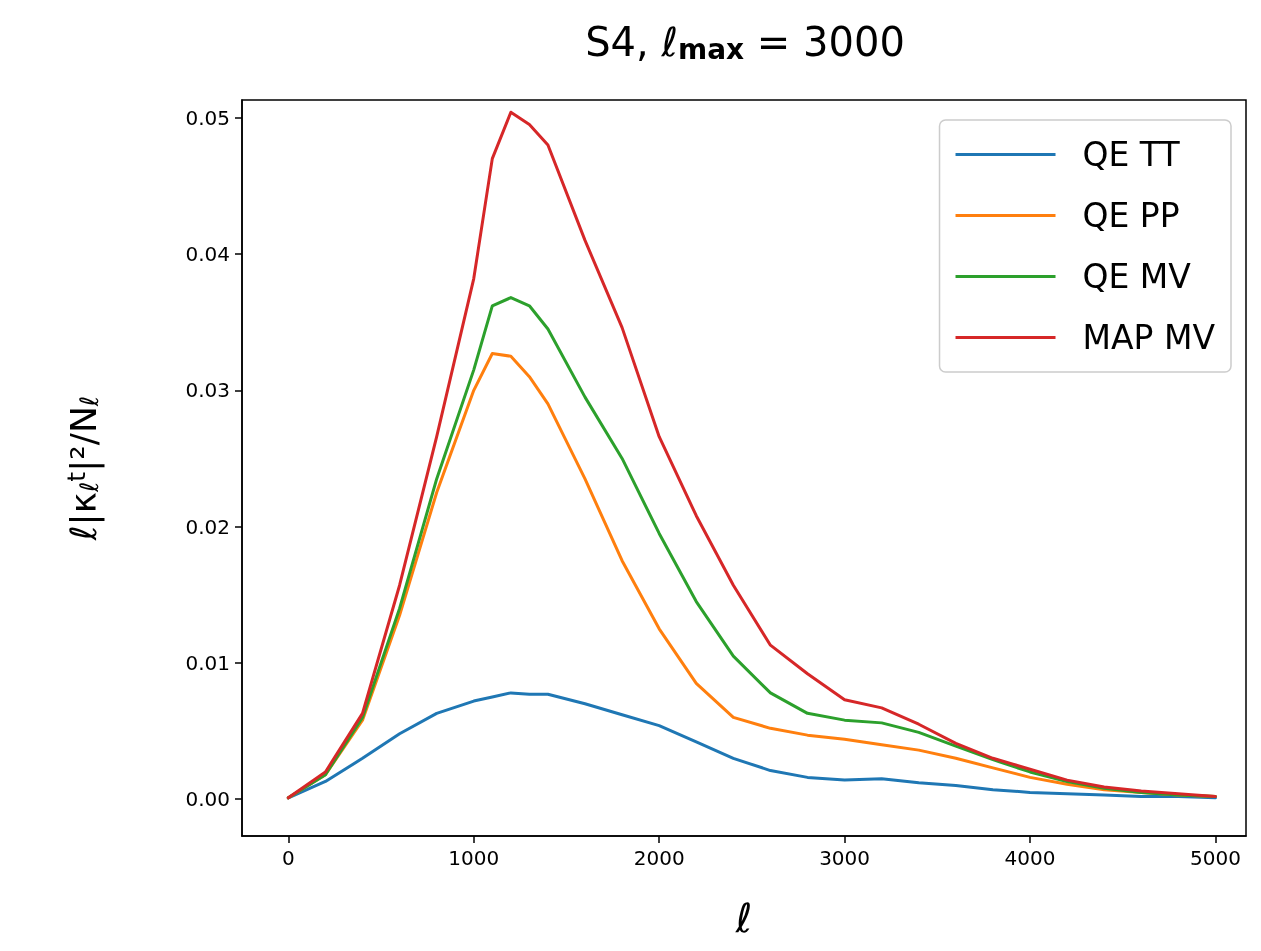 This screenshot has height=951, width=1261. Describe the element at coordinates (207, 390) in the screenshot. I see `y-tick-label: 0.03` at that location.